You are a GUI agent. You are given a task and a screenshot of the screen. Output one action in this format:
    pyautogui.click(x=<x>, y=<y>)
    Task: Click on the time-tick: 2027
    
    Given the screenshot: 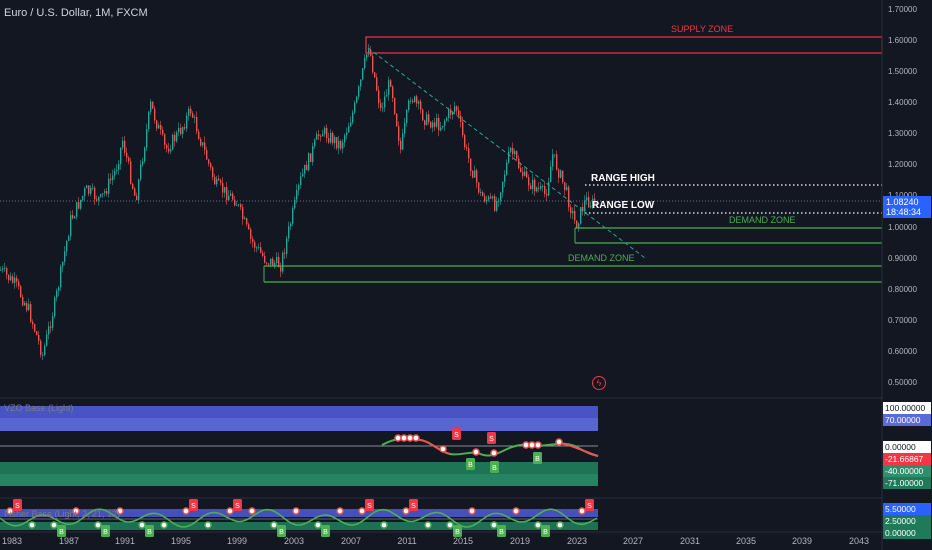 What is the action you would take?
    pyautogui.click(x=633, y=541)
    